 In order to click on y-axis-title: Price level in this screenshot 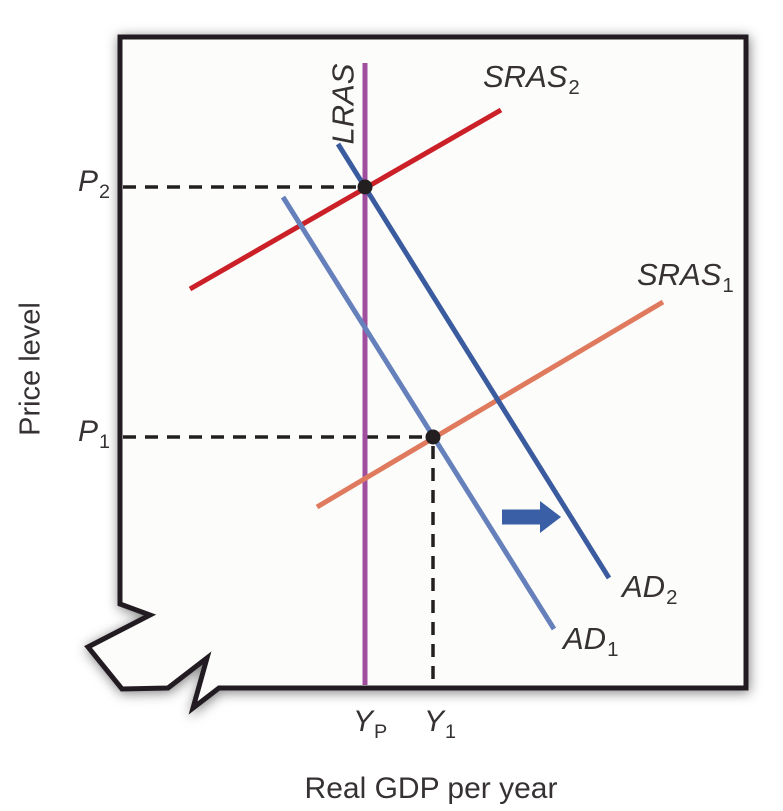, I will do `click(30, 369)`.